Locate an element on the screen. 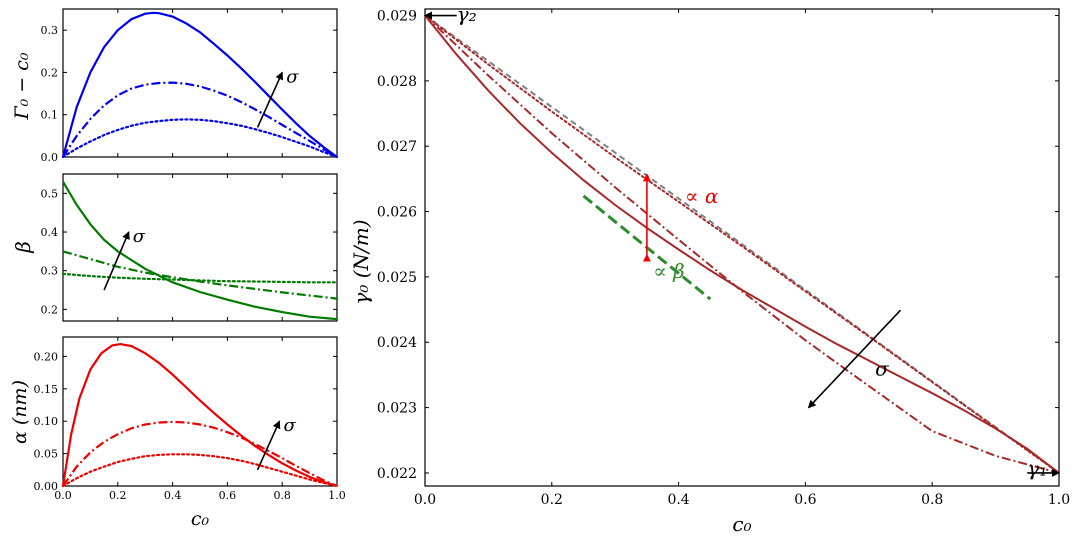 The height and width of the screenshot is (540, 1080). p3-ytick-label: 0.05 is located at coordinates (46, 454).